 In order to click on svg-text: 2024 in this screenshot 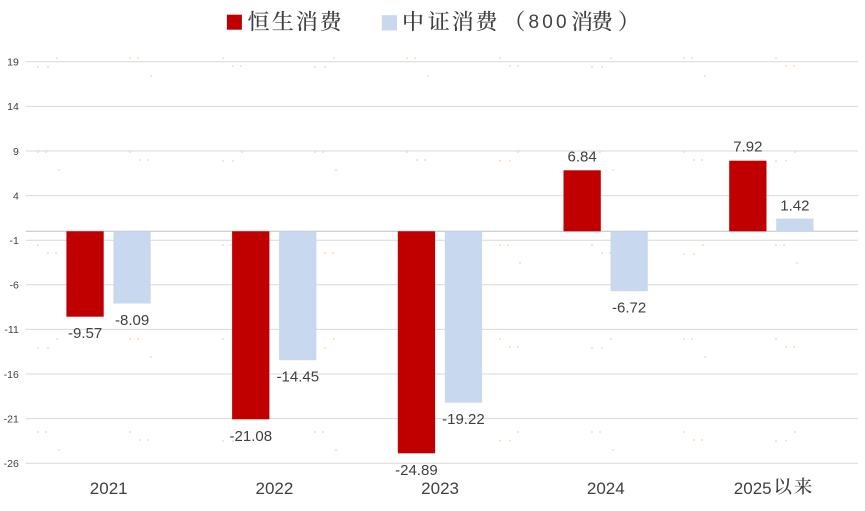, I will do `click(606, 488)`.